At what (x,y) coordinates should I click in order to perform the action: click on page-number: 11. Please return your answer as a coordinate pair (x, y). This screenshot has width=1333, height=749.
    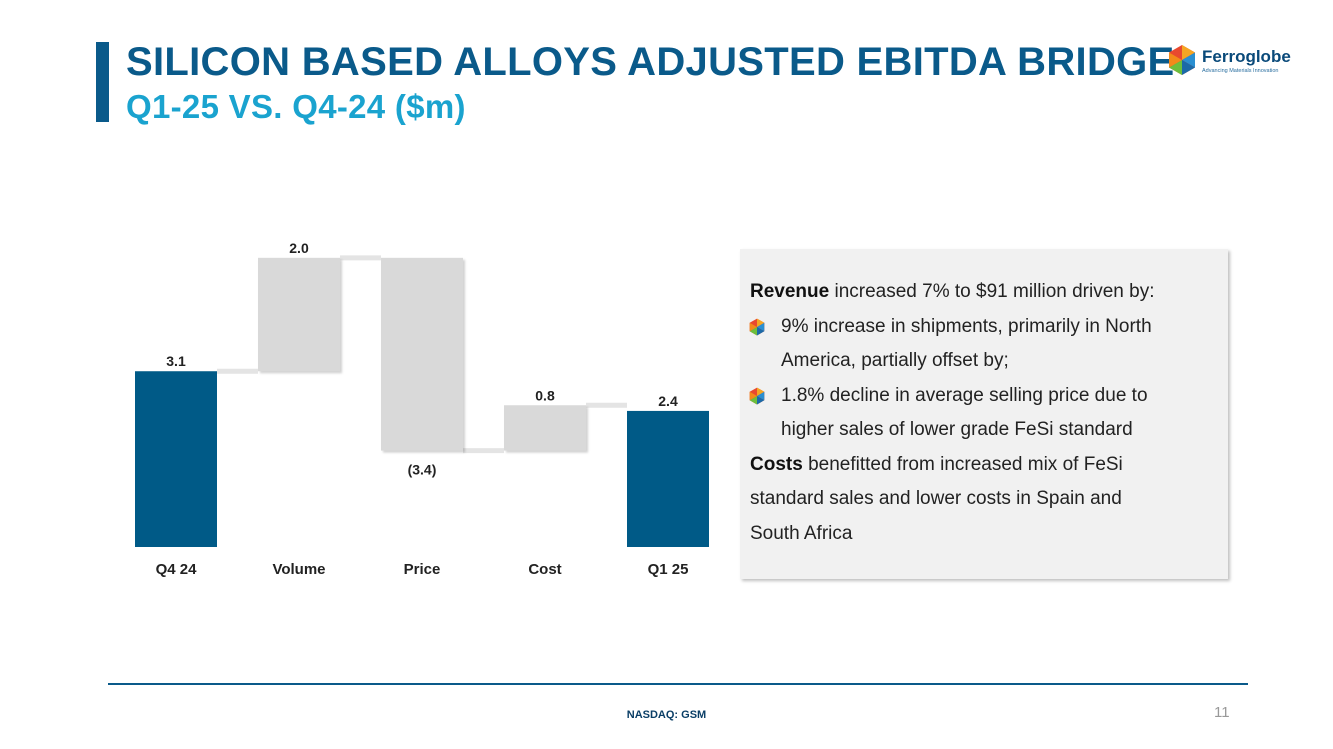
    Looking at the image, I should click on (1222, 712).